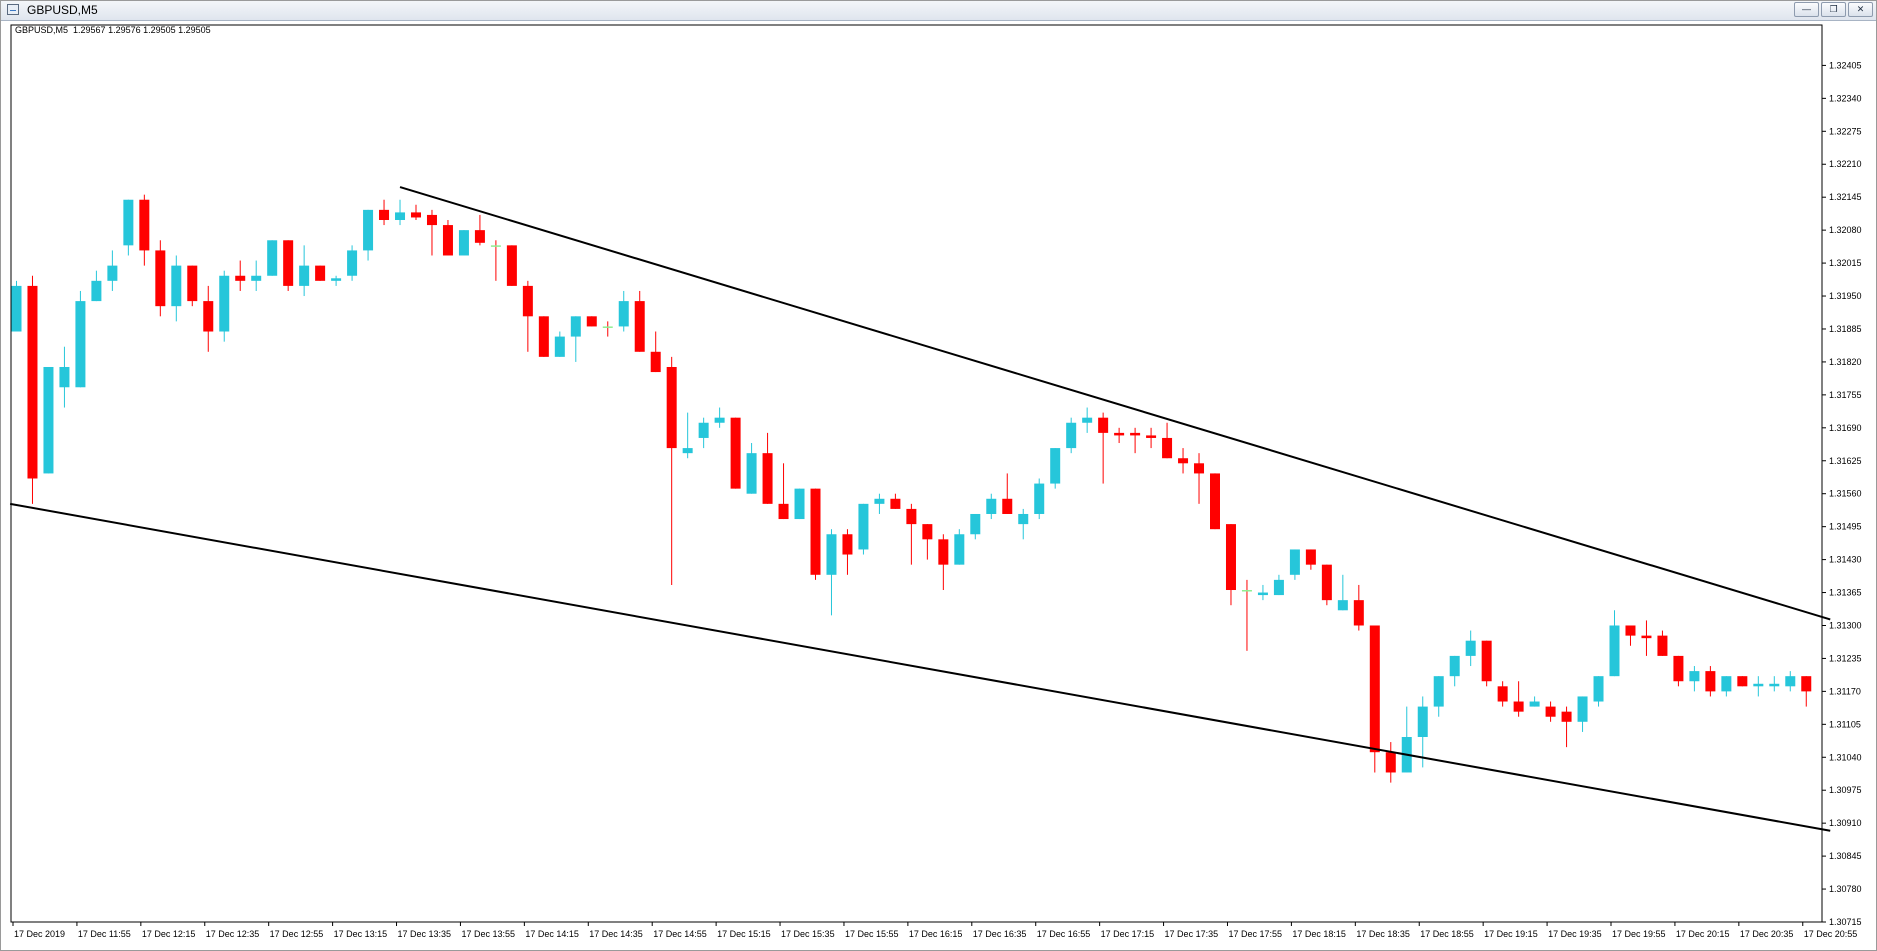 This screenshot has width=1877, height=951. What do you see at coordinates (1806, 9) in the screenshot?
I see `minimize-icon: —` at bounding box center [1806, 9].